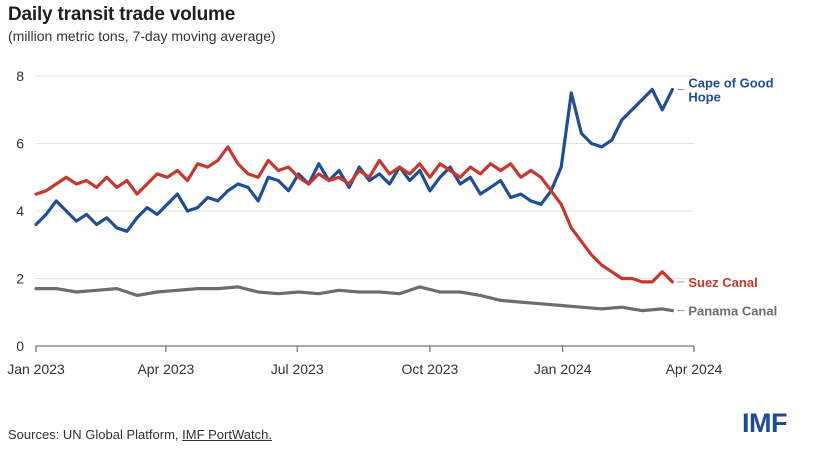 Image resolution: width=814 pixels, height=449 pixels. What do you see at coordinates (20, 144) in the screenshot?
I see `y-tick-label: 6` at bounding box center [20, 144].